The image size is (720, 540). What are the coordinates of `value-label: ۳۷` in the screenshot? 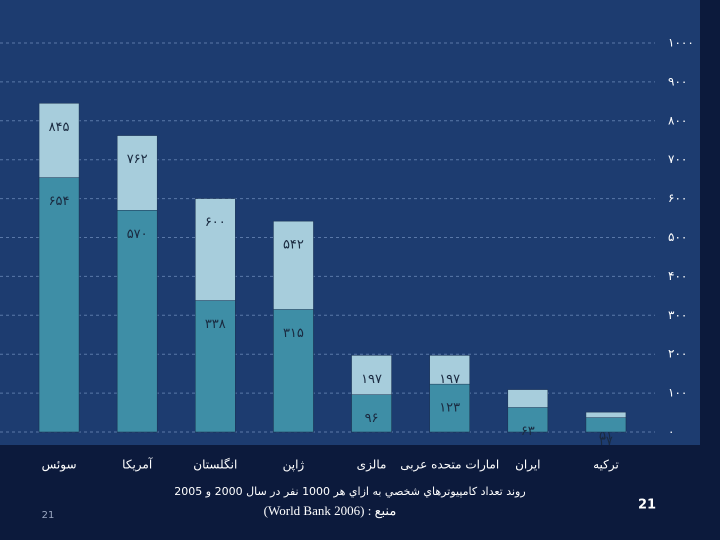 It's located at (606, 441).